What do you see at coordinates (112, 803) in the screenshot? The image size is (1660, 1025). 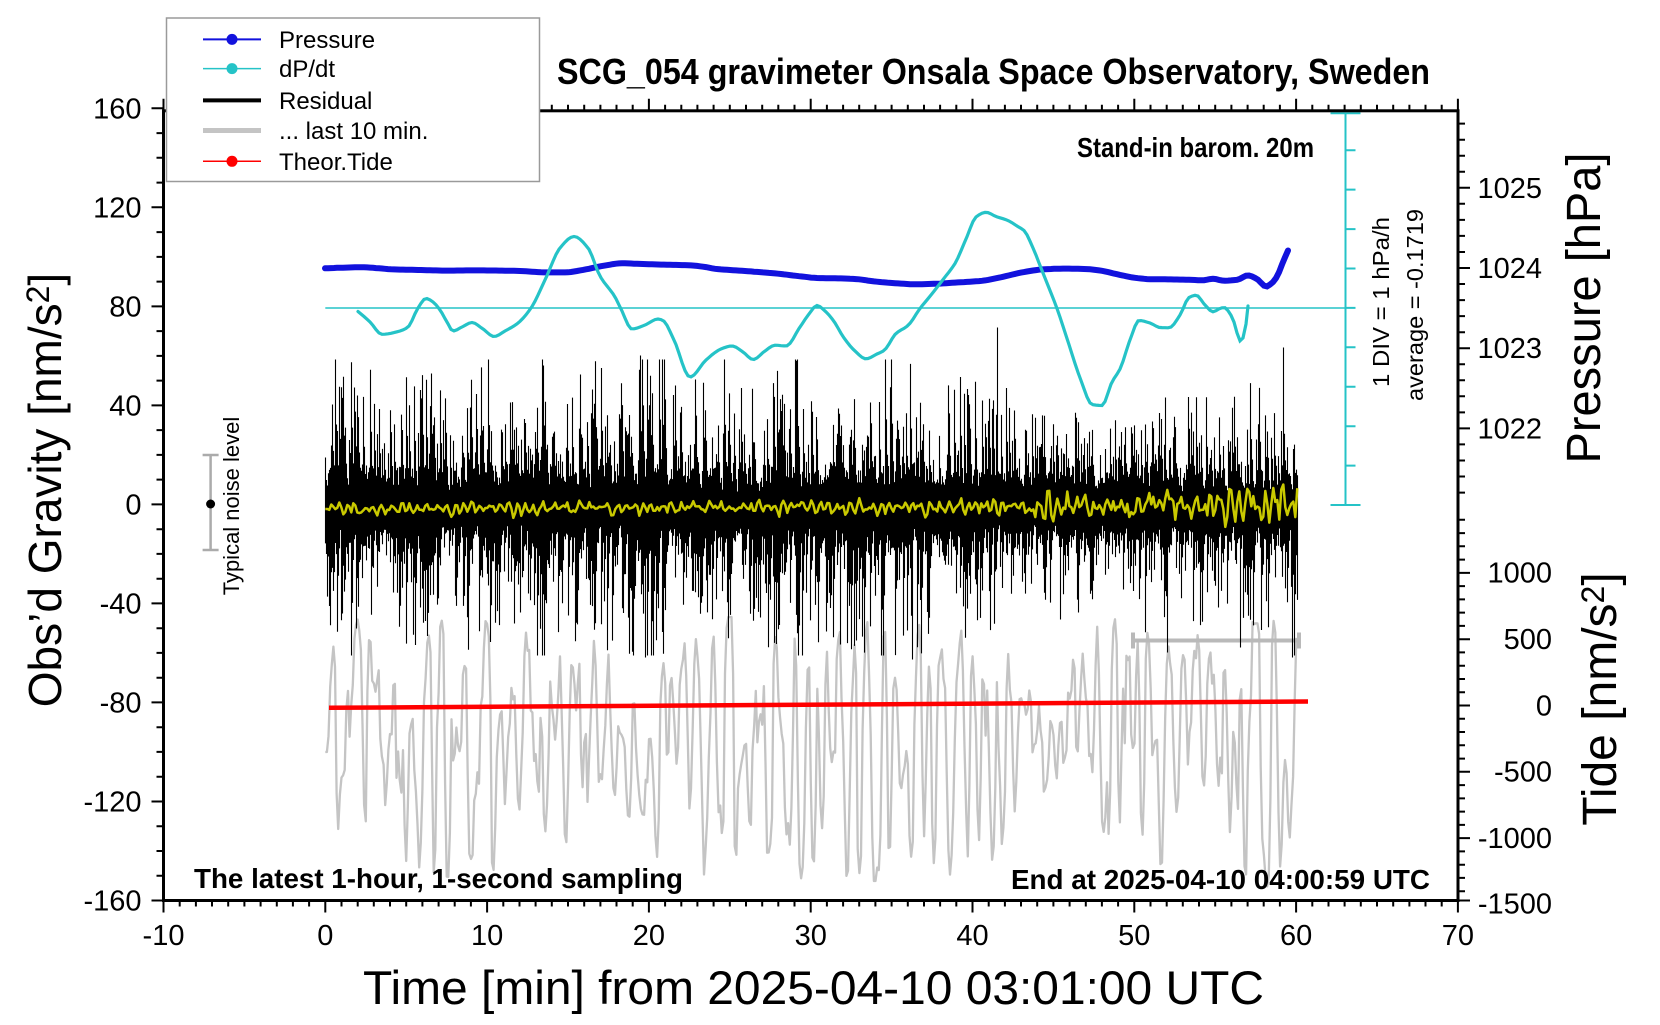 I see `svg-text: -120` at bounding box center [112, 803].